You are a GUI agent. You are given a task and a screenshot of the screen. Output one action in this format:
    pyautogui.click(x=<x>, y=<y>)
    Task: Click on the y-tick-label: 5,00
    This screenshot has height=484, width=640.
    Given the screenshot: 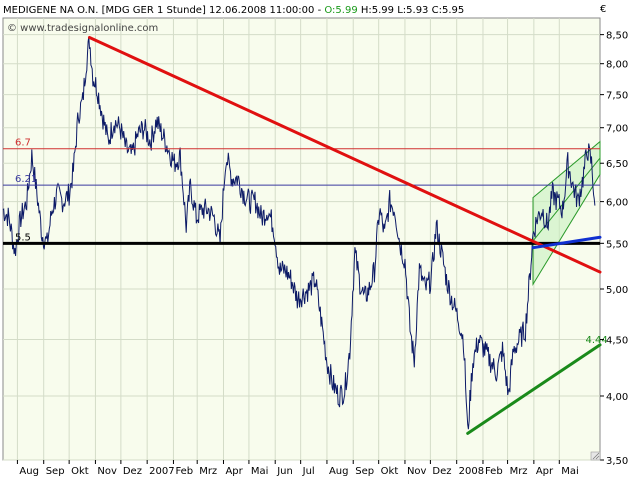 What is the action you would take?
    pyautogui.click(x=617, y=290)
    